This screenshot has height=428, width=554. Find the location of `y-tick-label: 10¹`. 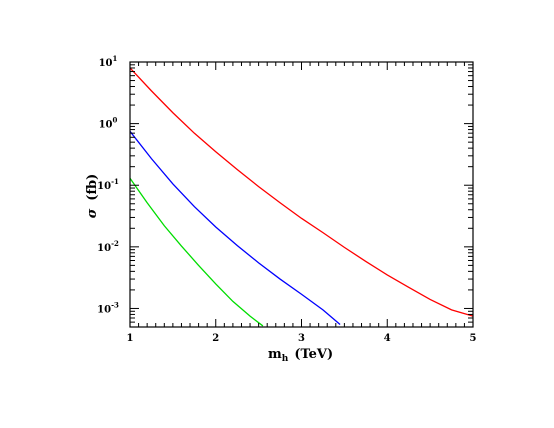

y-tick-label: 10¹ is located at coordinates (108, 61).